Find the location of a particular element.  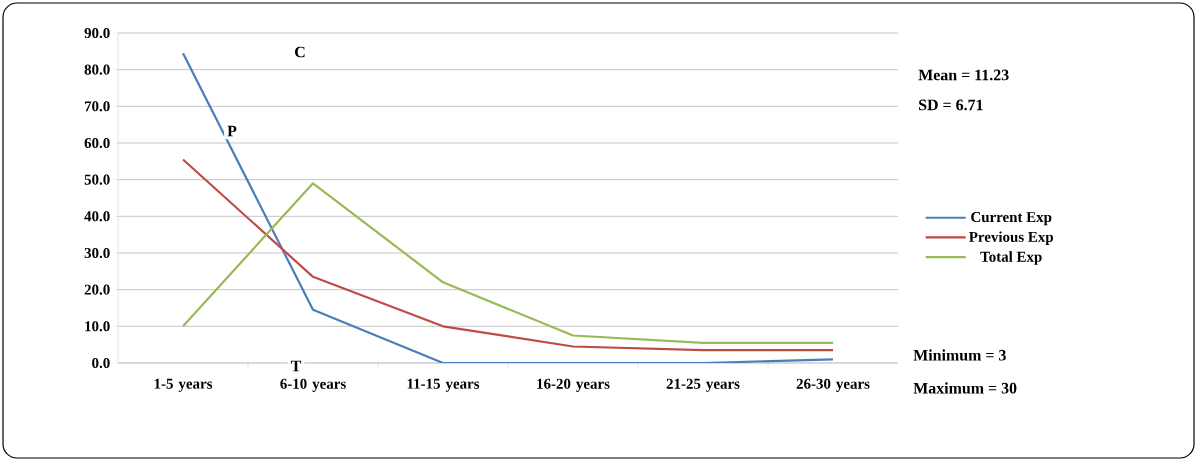

legend-label: Previous Exp is located at coordinates (1011, 238).